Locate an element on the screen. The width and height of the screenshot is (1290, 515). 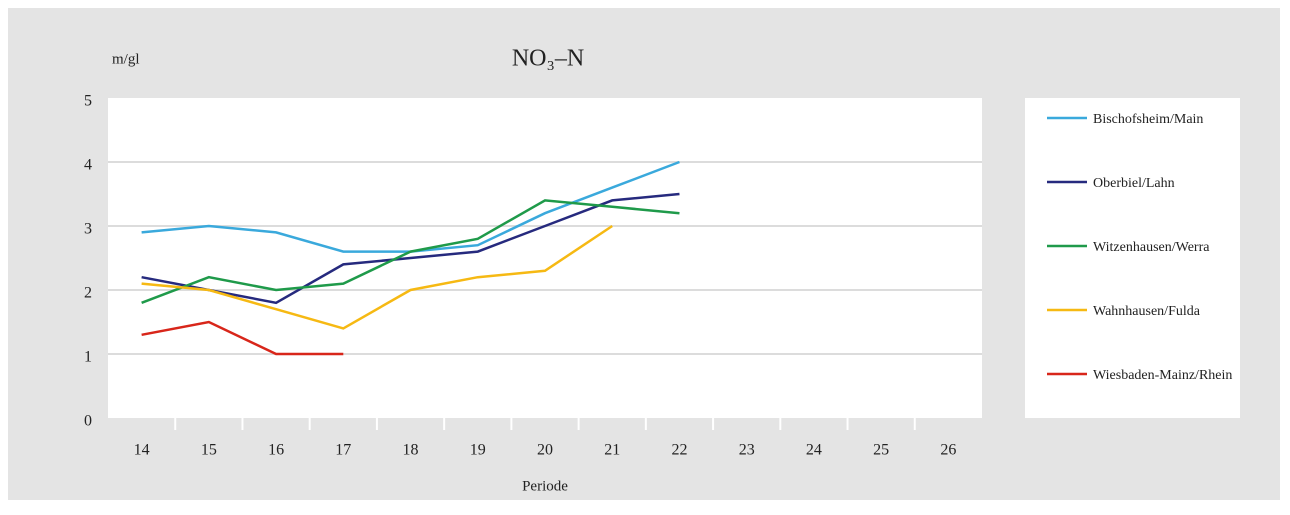
x-tick-label: 25 is located at coordinates (881, 450).